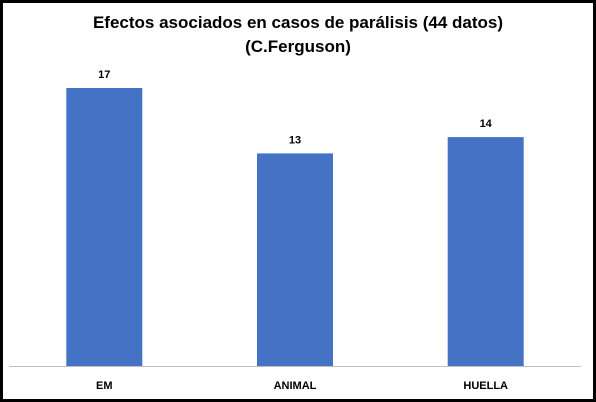 Image resolution: width=596 pixels, height=402 pixels. I want to click on x-tick-label-em: EM, so click(104, 386).